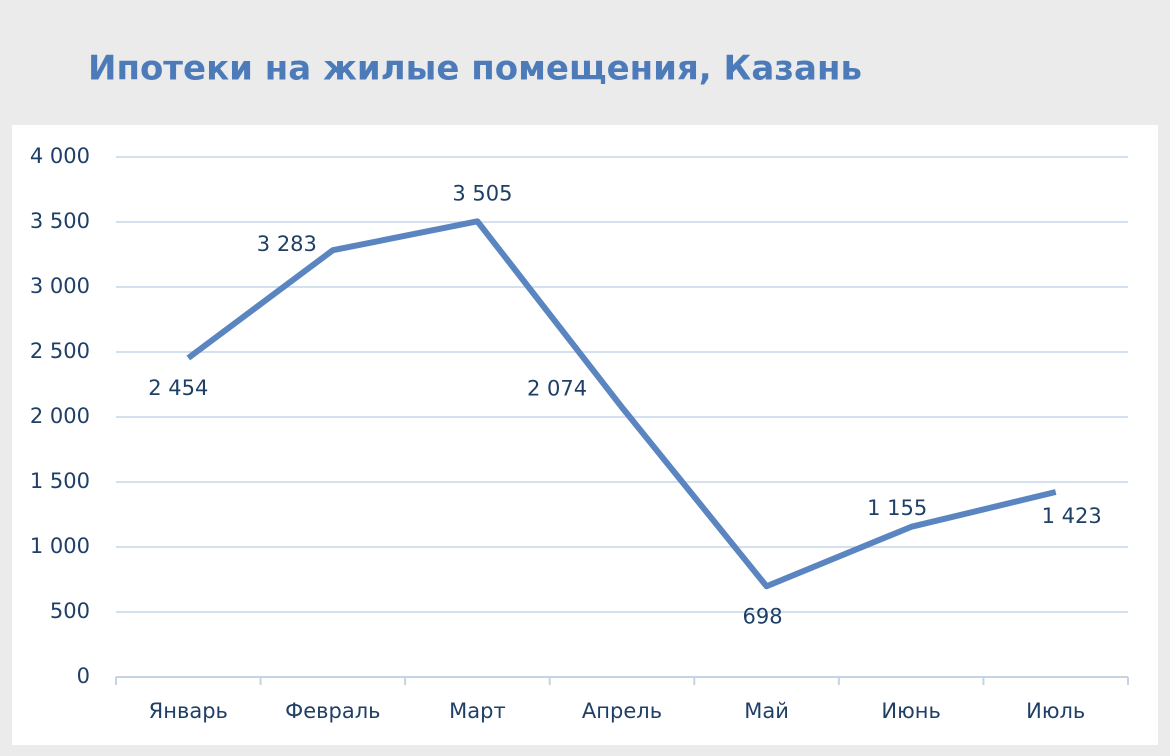 The width and height of the screenshot is (1170, 756). What do you see at coordinates (763, 616) in the screenshot?
I see `data-label: 698` at bounding box center [763, 616].